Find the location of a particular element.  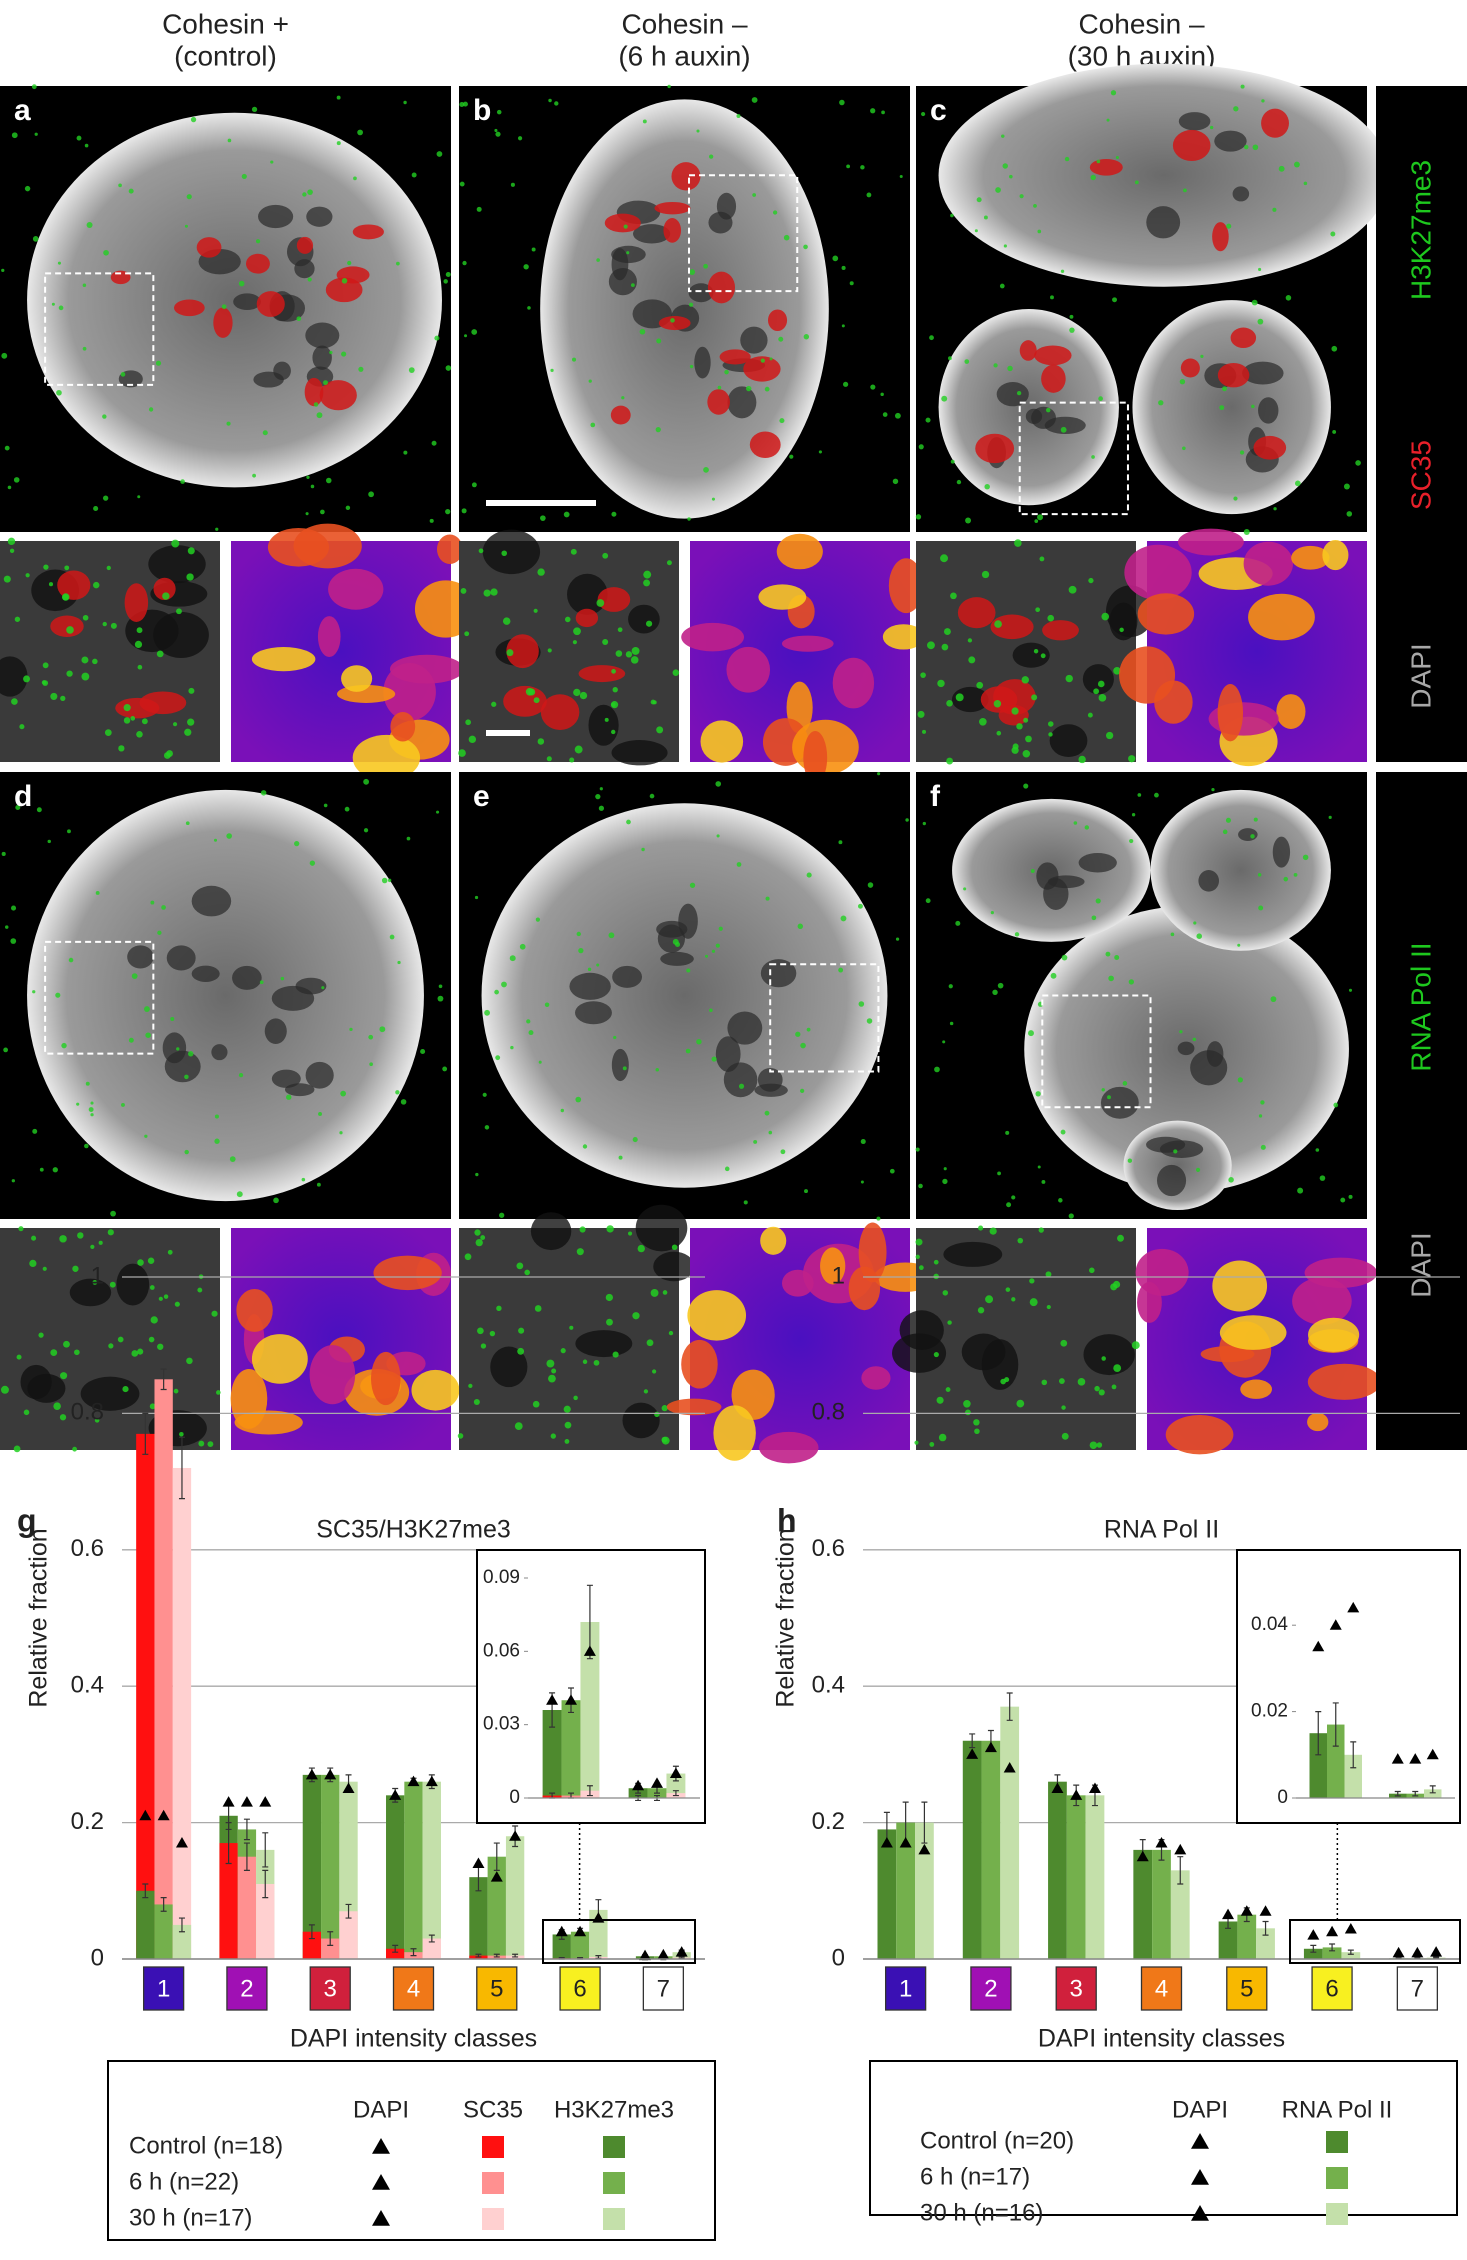

panel-label: b is located at coordinates (482, 110).